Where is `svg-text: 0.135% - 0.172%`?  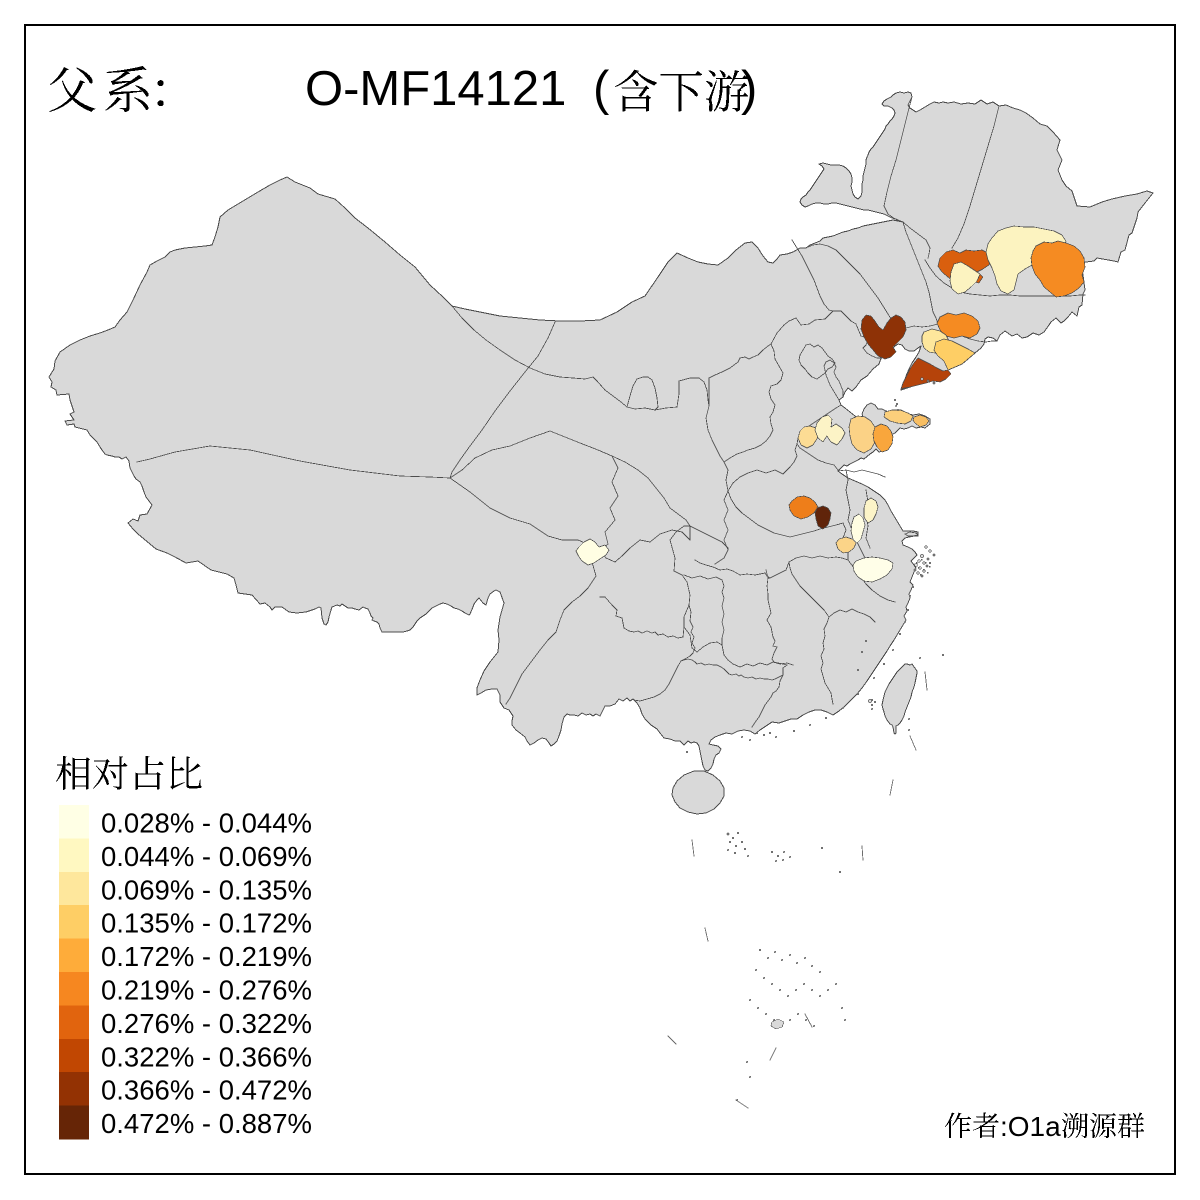
svg-text: 0.135% - 0.172% is located at coordinates (206, 923).